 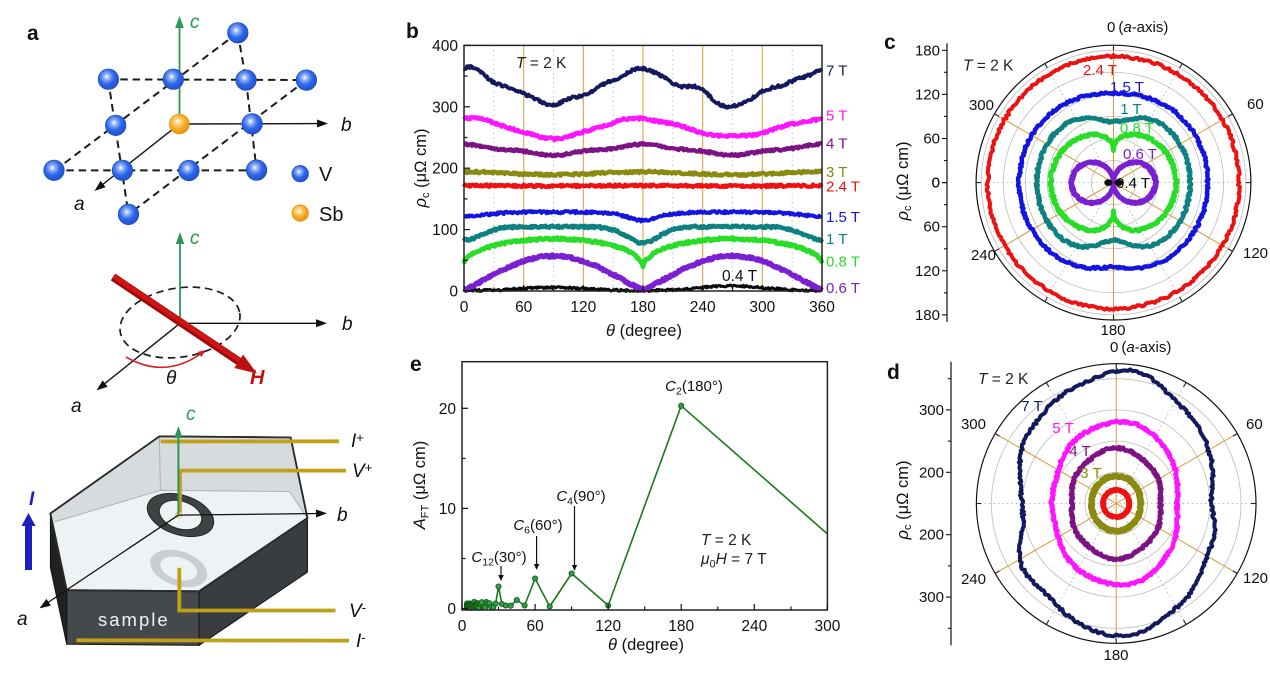 I want to click on svg-text: H, so click(x=257, y=378).